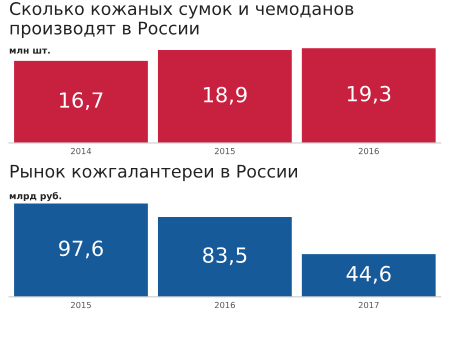 The height and width of the screenshot is (346, 452). I want to click on chart-title: Рынок кожгалантереи в России, so click(154, 173).